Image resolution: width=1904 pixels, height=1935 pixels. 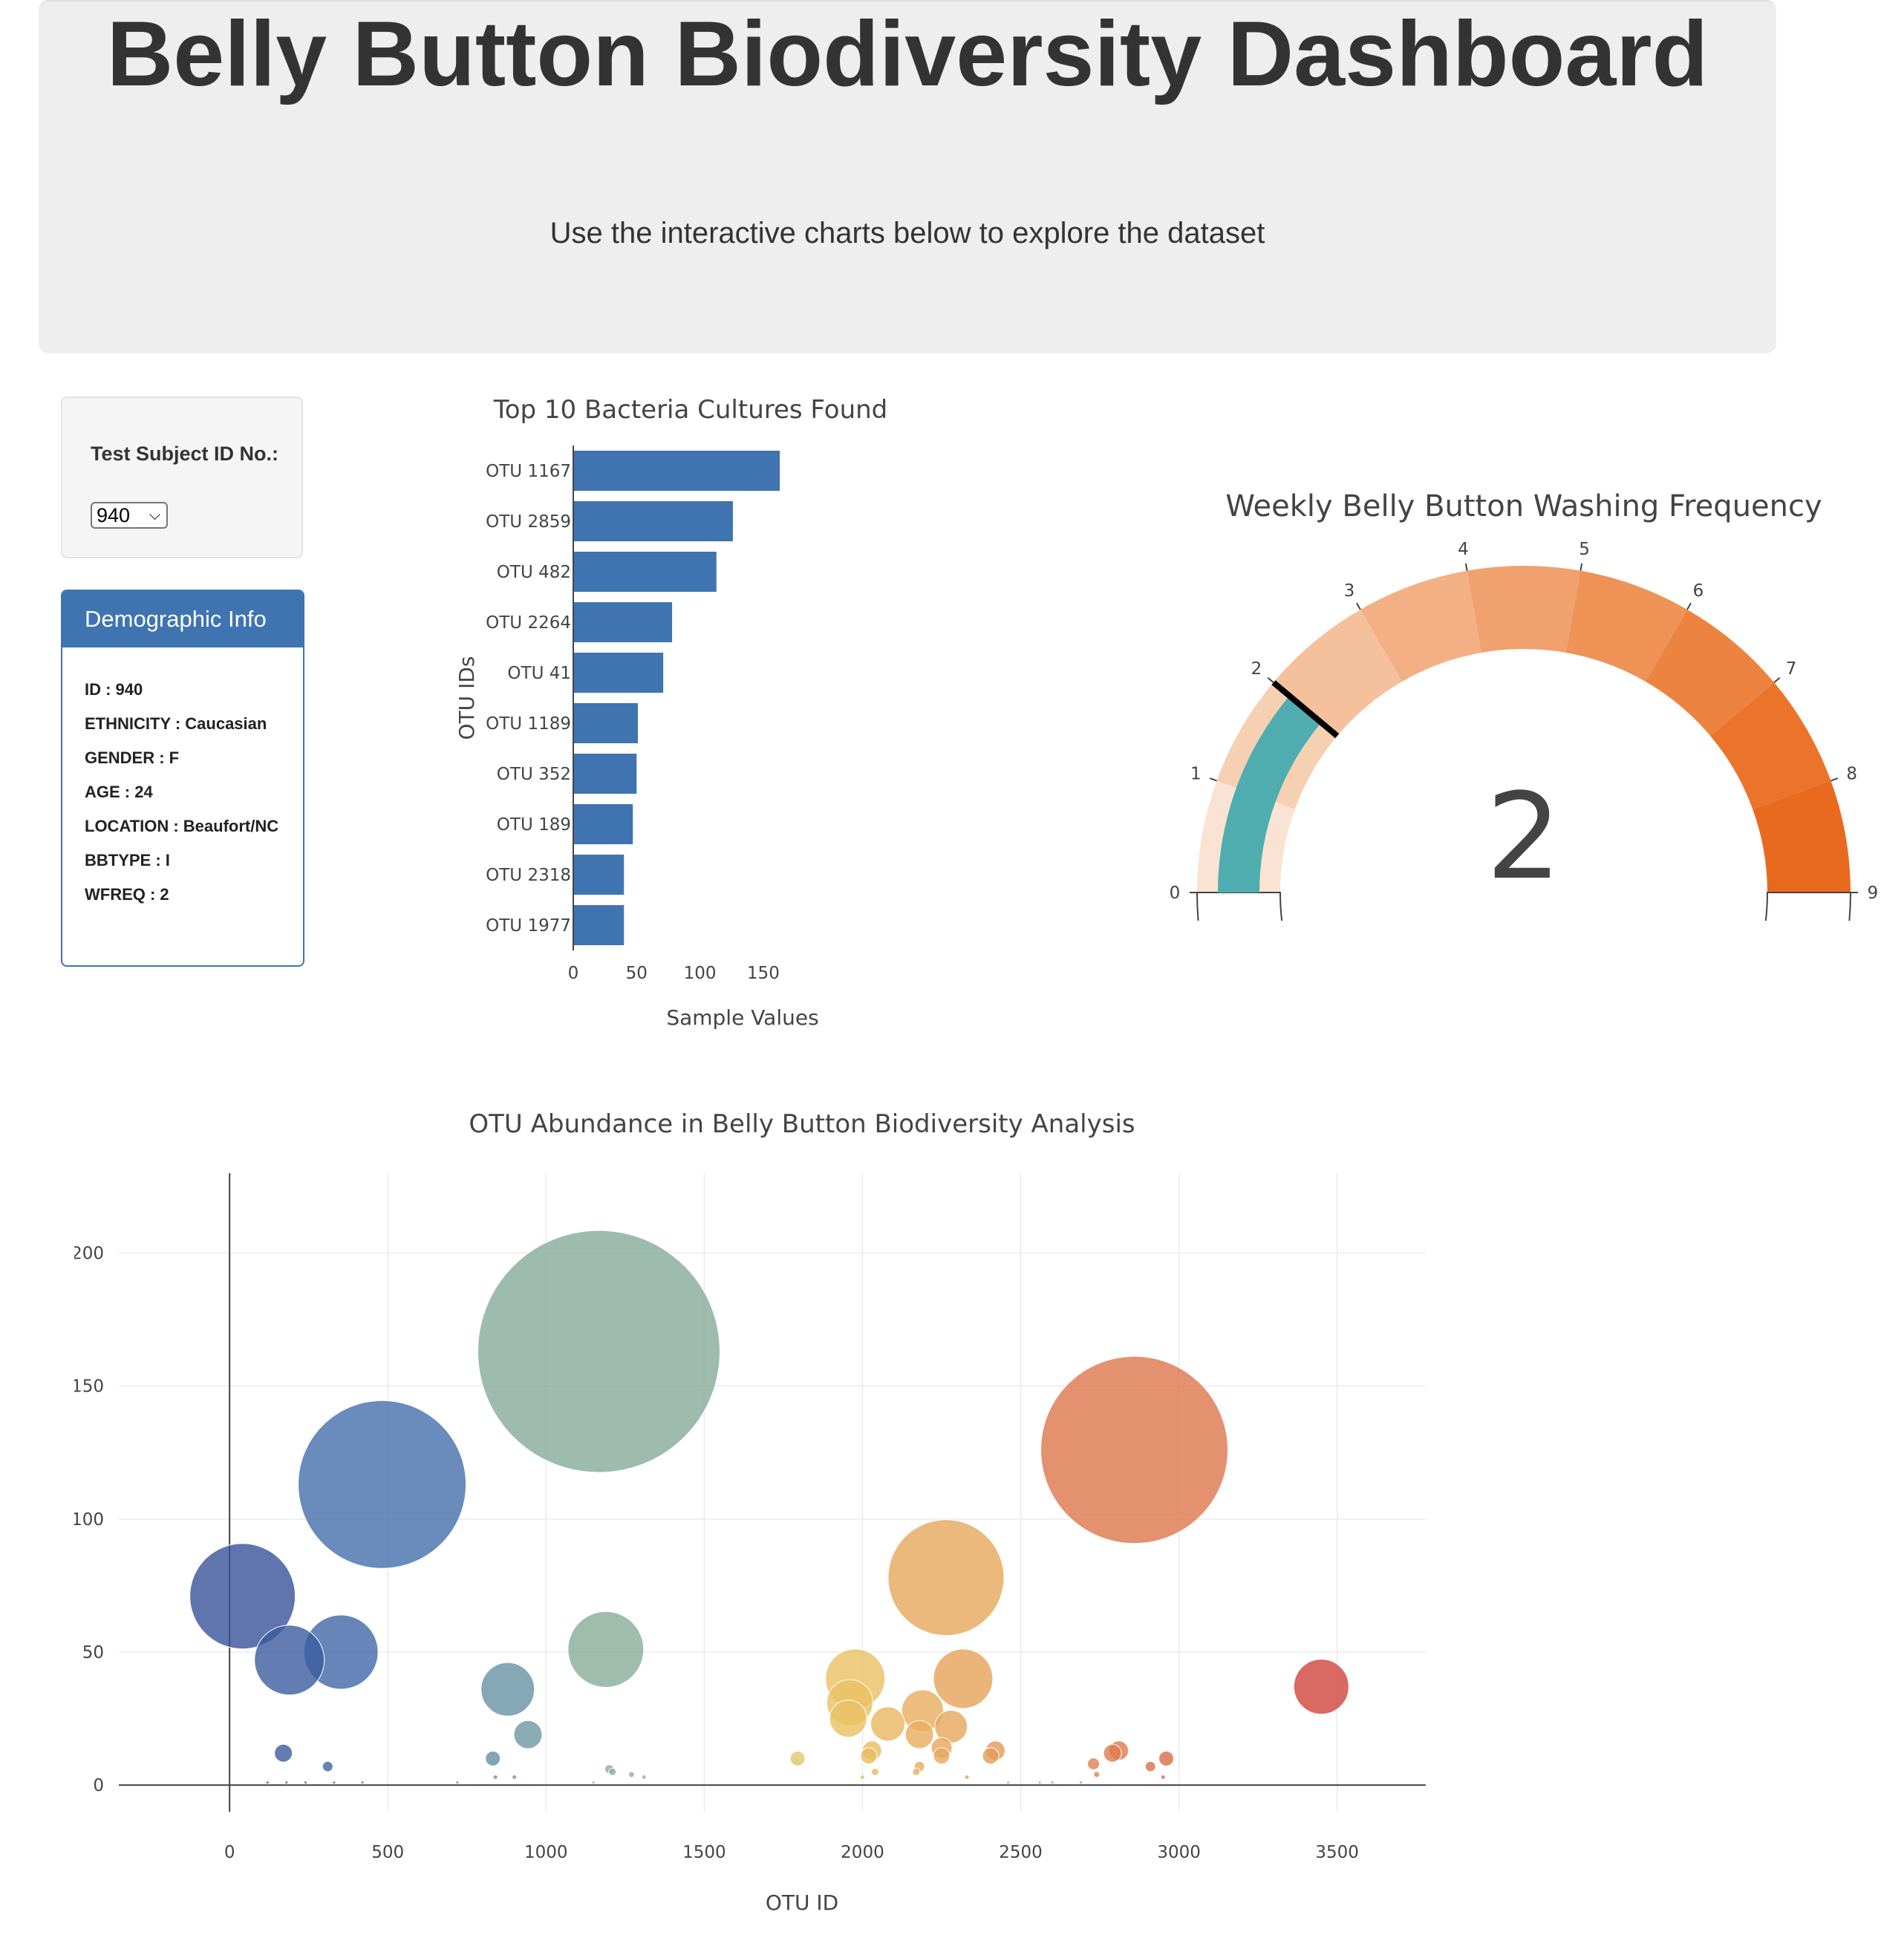 What do you see at coordinates (529, 875) in the screenshot?
I see `y-tick-label: OTU 2318` at bounding box center [529, 875].